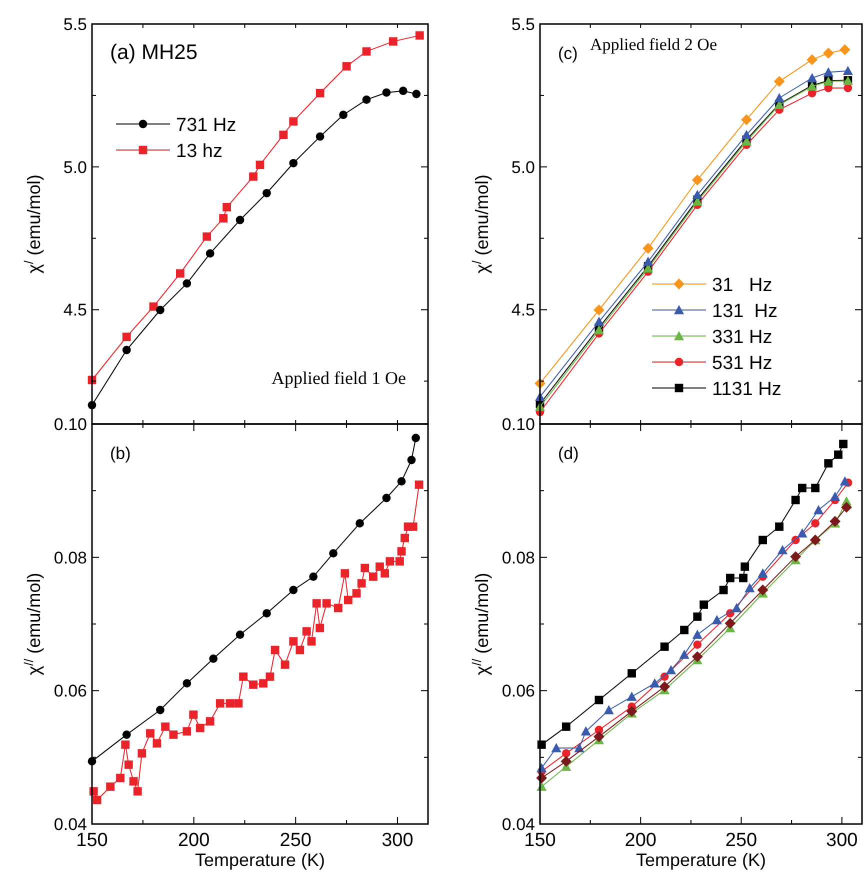  Describe the element at coordinates (568, 53) in the screenshot. I see `text: (c)` at that location.